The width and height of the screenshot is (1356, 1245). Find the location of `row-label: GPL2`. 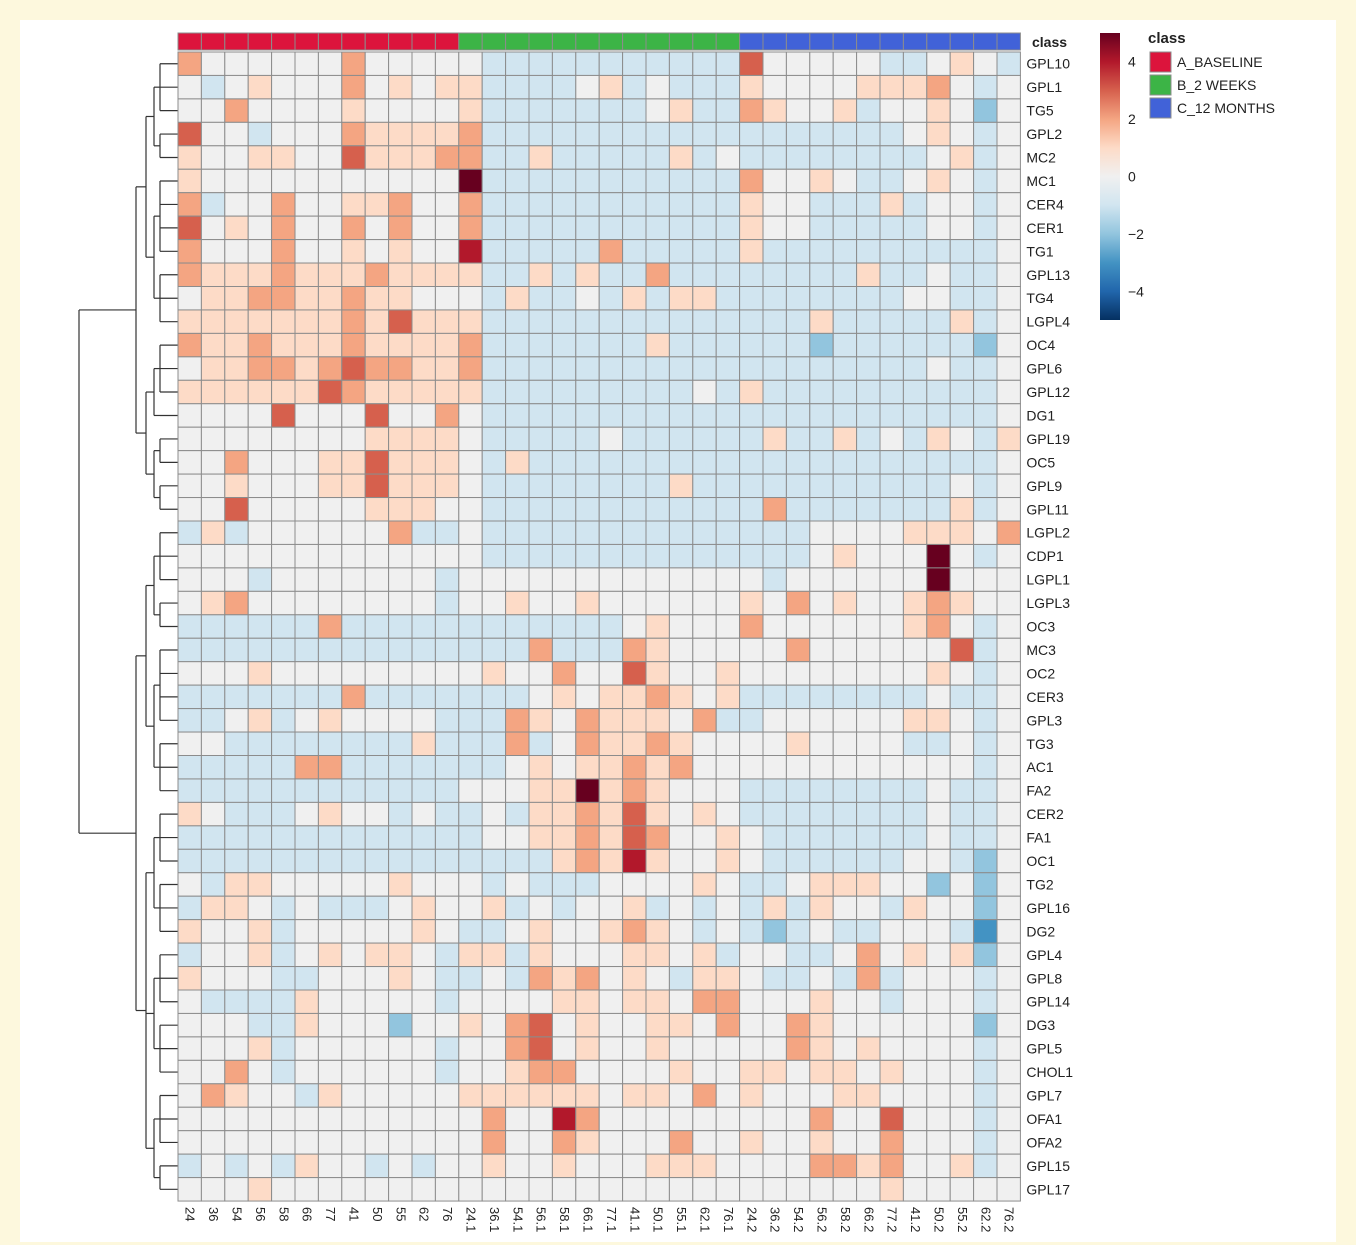

row-label: GPL2 is located at coordinates (1044, 134).